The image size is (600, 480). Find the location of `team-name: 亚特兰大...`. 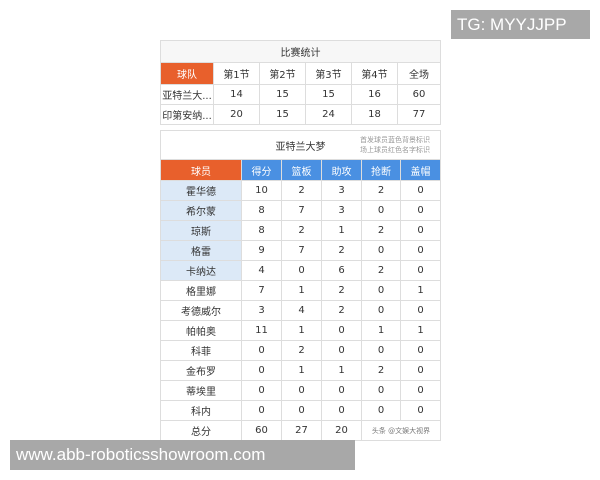

team-name: 亚特兰大... is located at coordinates (187, 94).